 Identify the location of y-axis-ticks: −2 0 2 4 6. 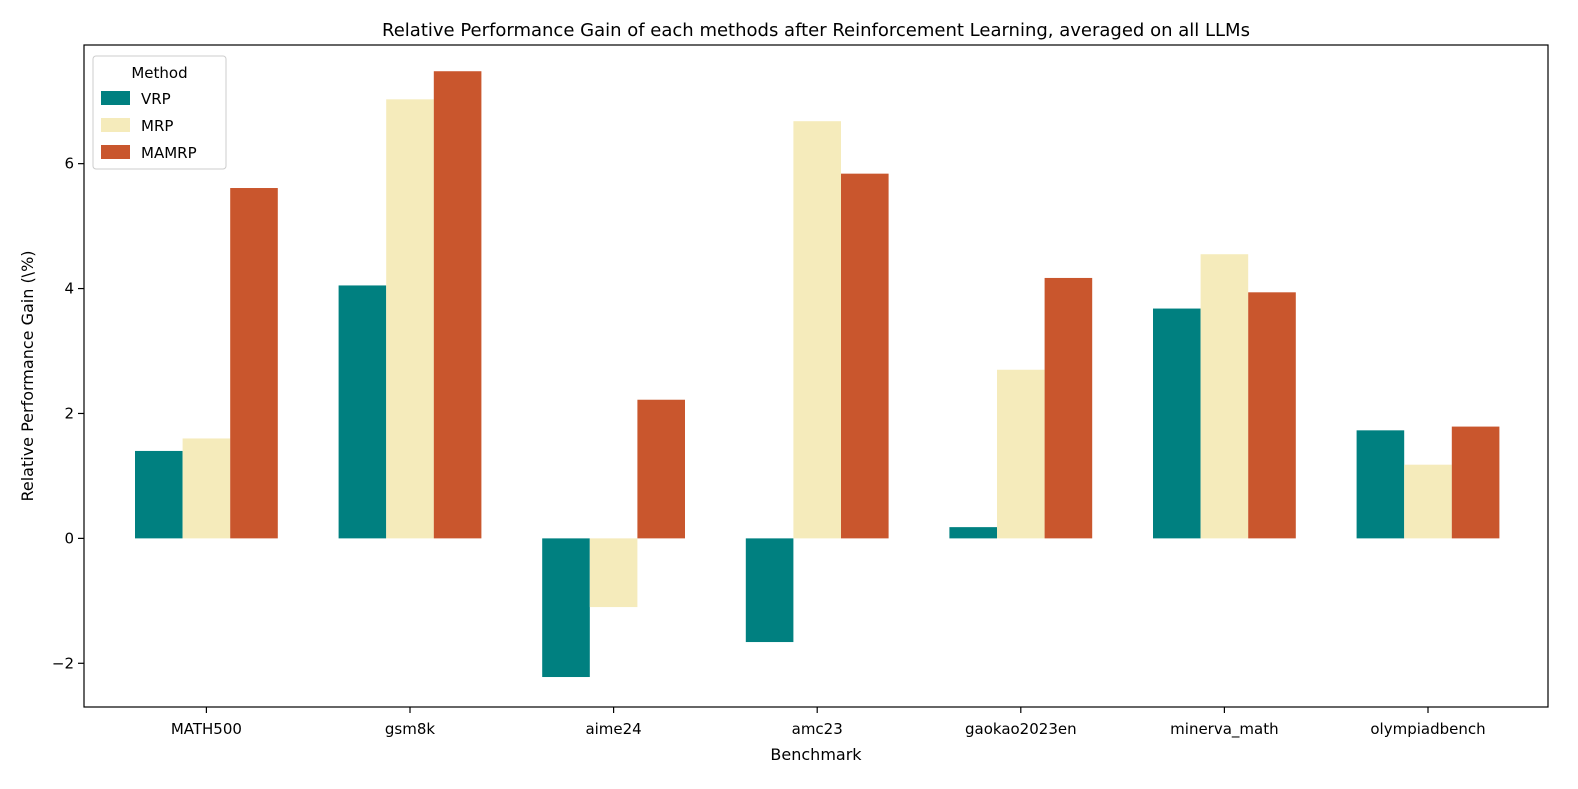
(68, 413).